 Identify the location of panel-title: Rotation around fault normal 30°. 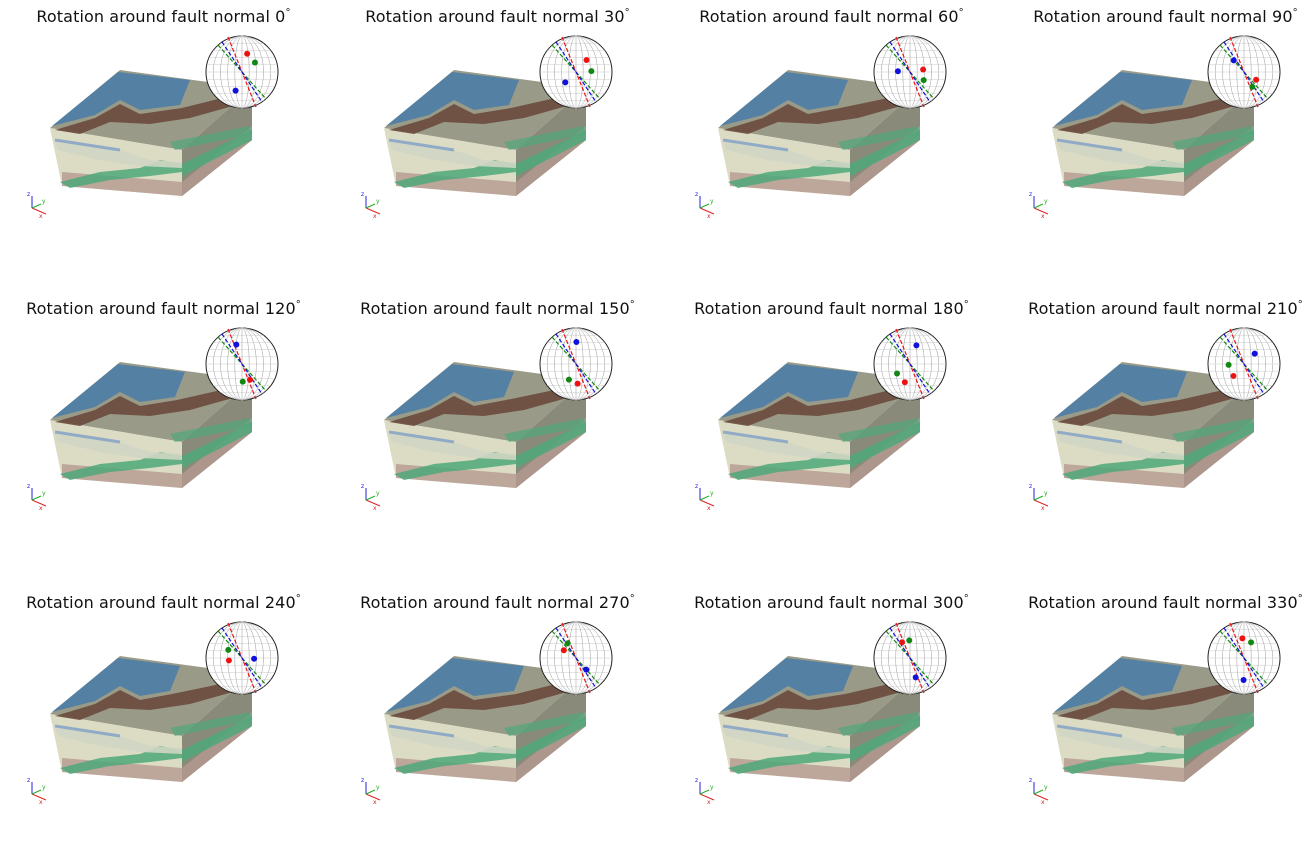
(497, 16).